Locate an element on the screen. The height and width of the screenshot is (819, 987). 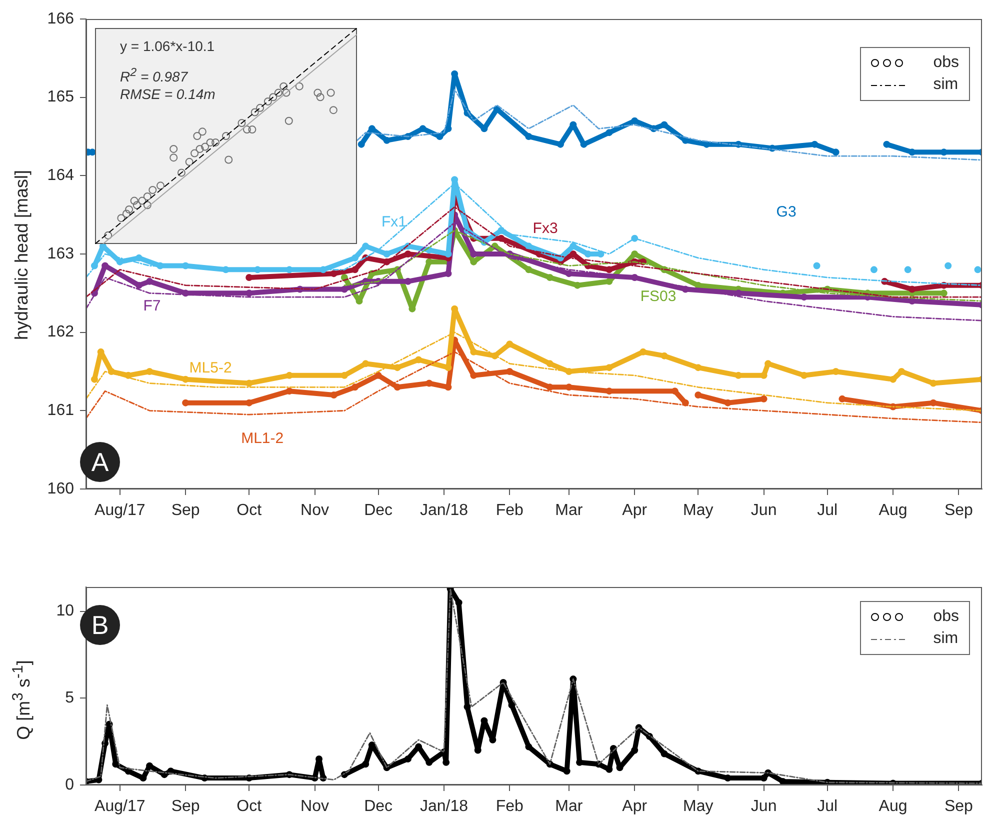
annotation: R$^{2}$ = 0.987 is located at coordinates (154, 75).